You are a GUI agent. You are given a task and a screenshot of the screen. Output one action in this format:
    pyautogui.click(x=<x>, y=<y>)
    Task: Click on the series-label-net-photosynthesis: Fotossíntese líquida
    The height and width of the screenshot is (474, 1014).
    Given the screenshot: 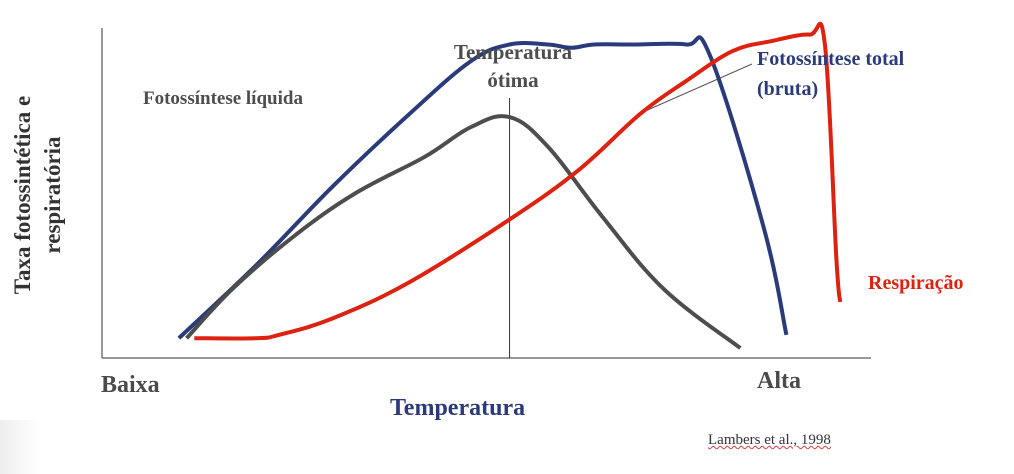 What is the action you would take?
    pyautogui.click(x=223, y=98)
    